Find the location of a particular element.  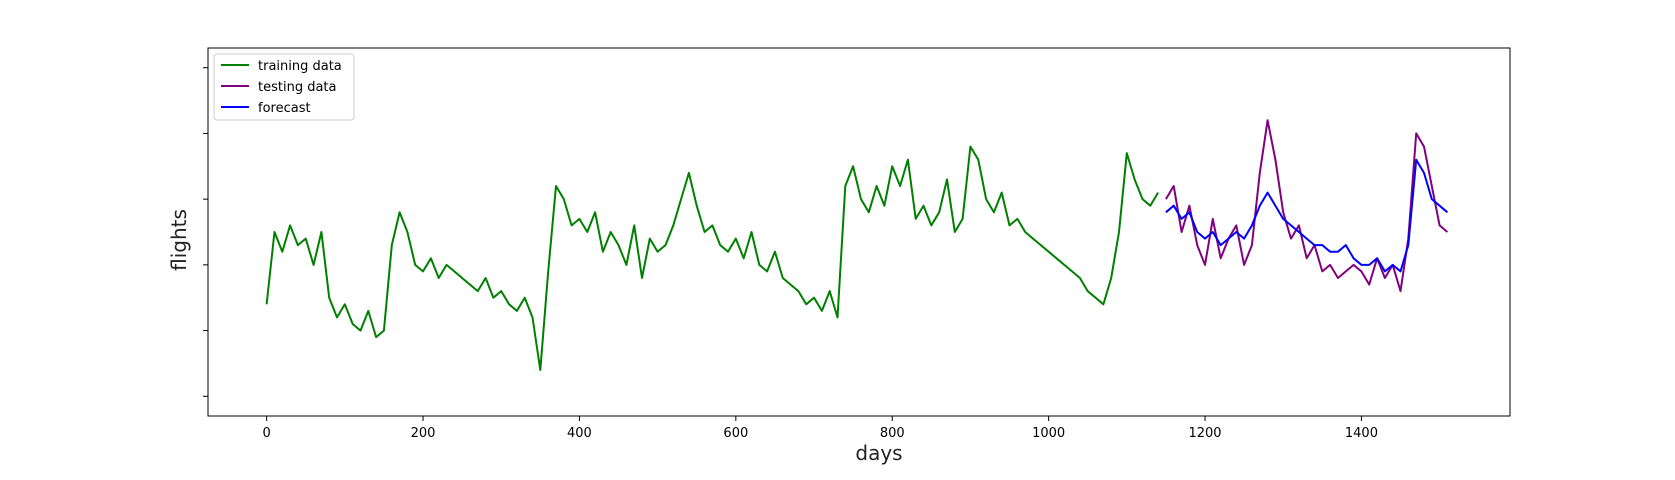

x-tick-label: 400 is located at coordinates (579, 433).